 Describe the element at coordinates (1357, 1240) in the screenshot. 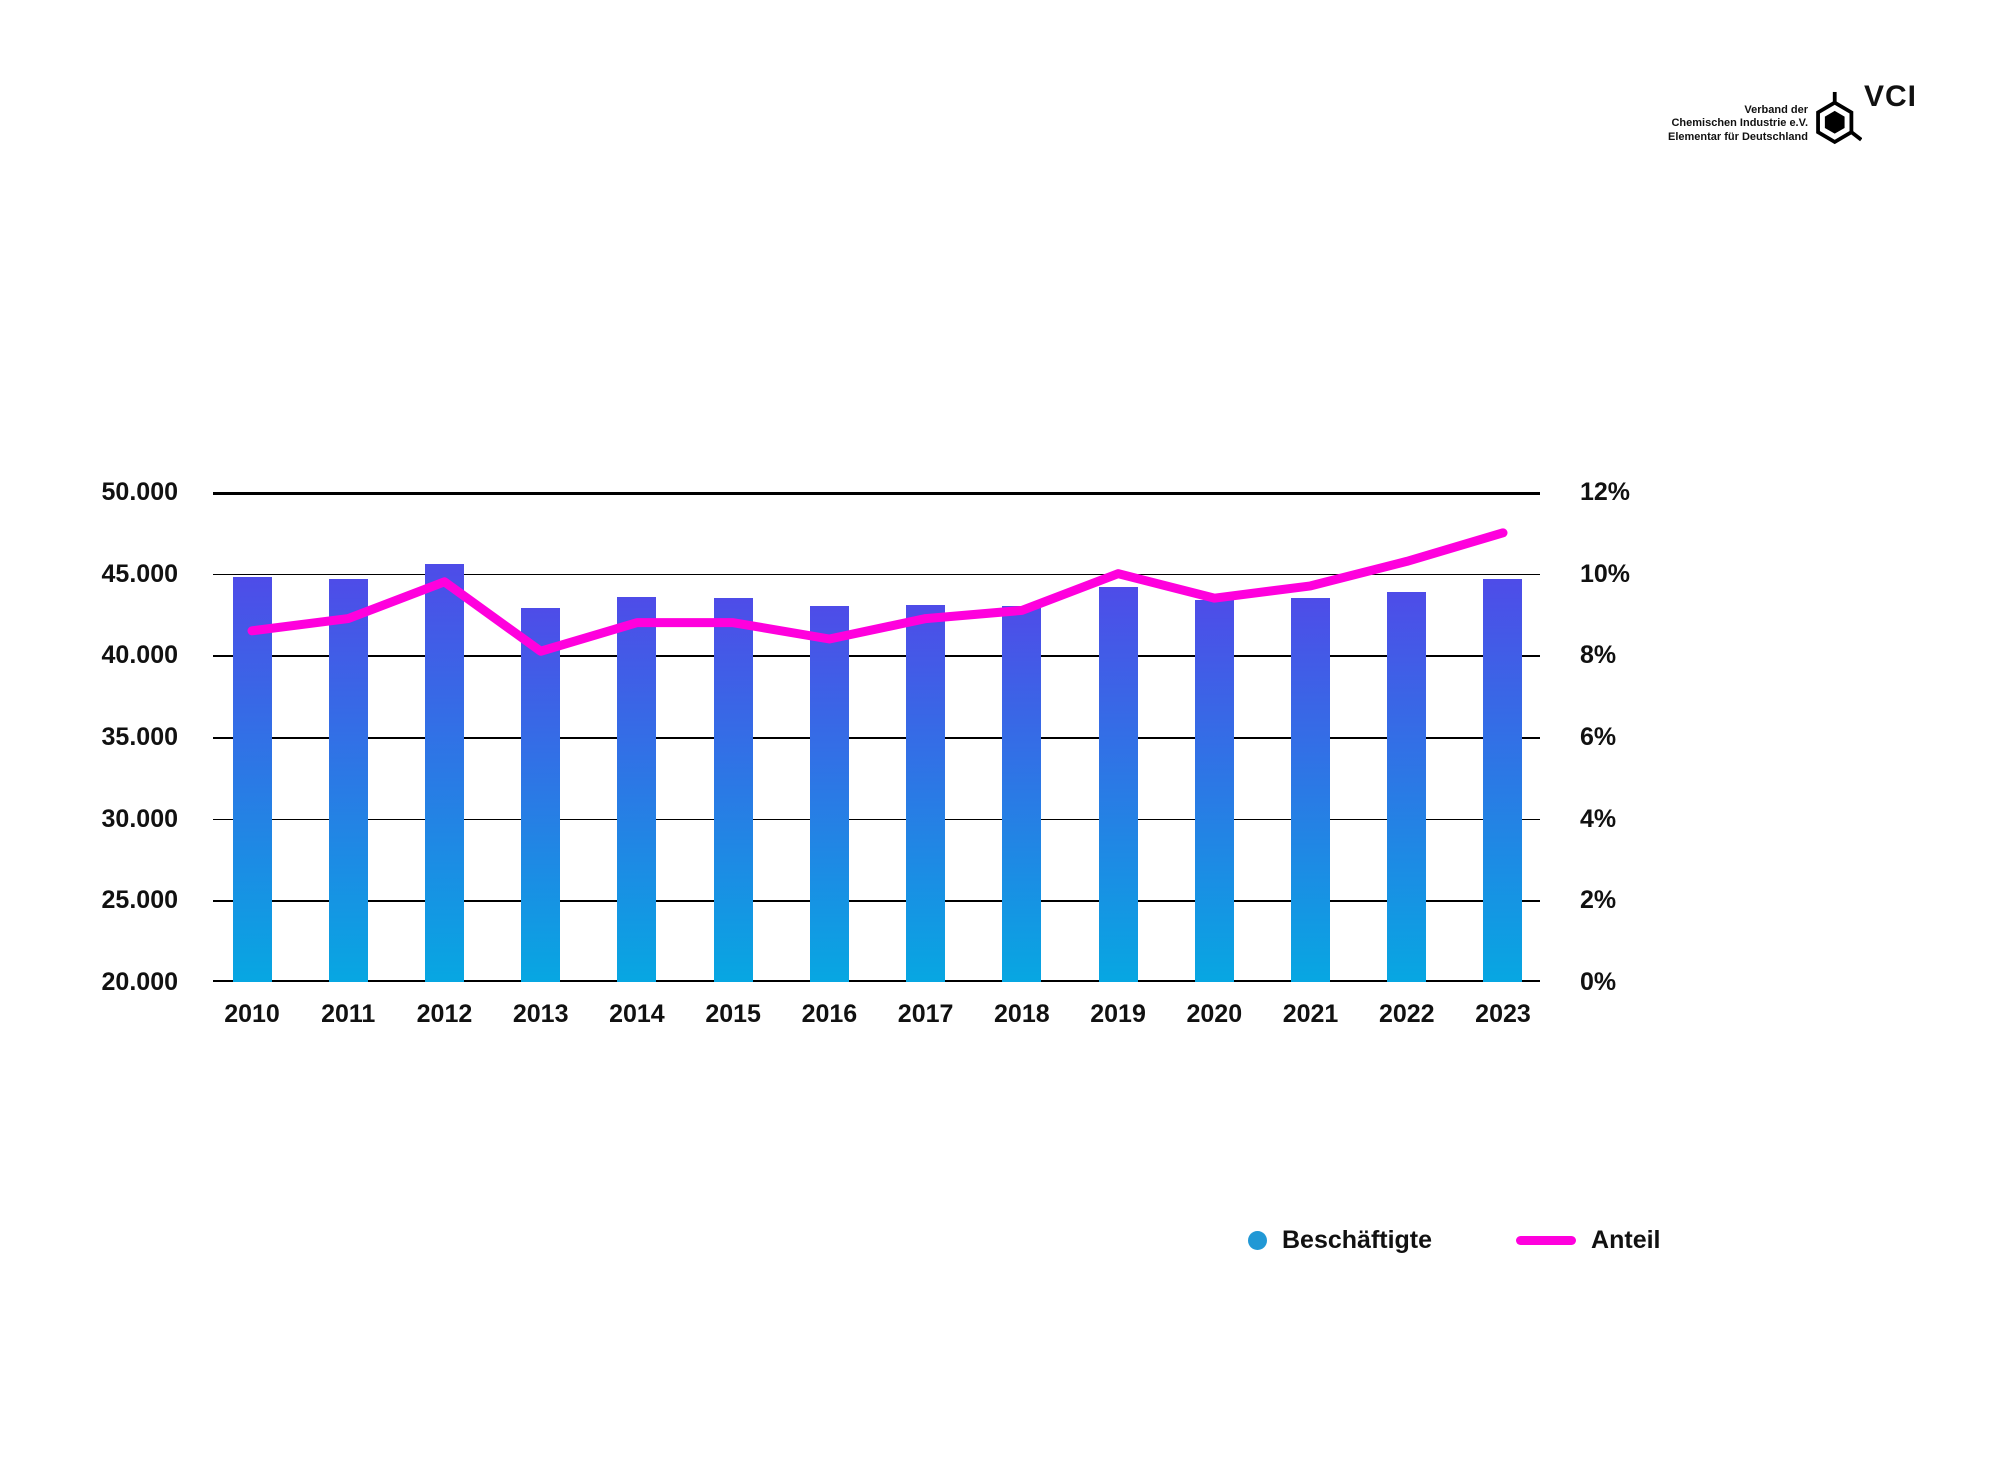

I see `legend-label-beschaeftigte: Beschäftigte` at that location.